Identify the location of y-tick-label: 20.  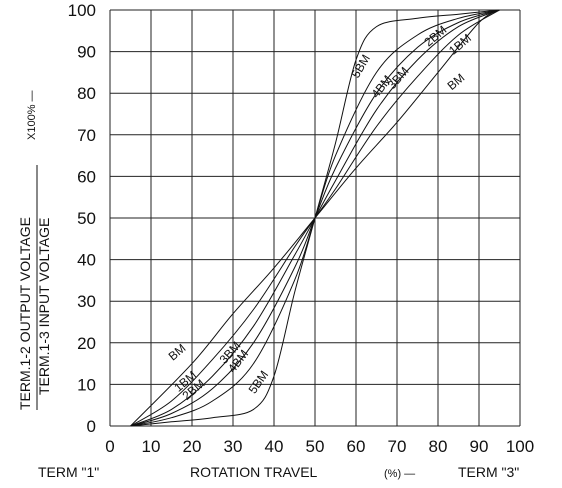
(86, 343).